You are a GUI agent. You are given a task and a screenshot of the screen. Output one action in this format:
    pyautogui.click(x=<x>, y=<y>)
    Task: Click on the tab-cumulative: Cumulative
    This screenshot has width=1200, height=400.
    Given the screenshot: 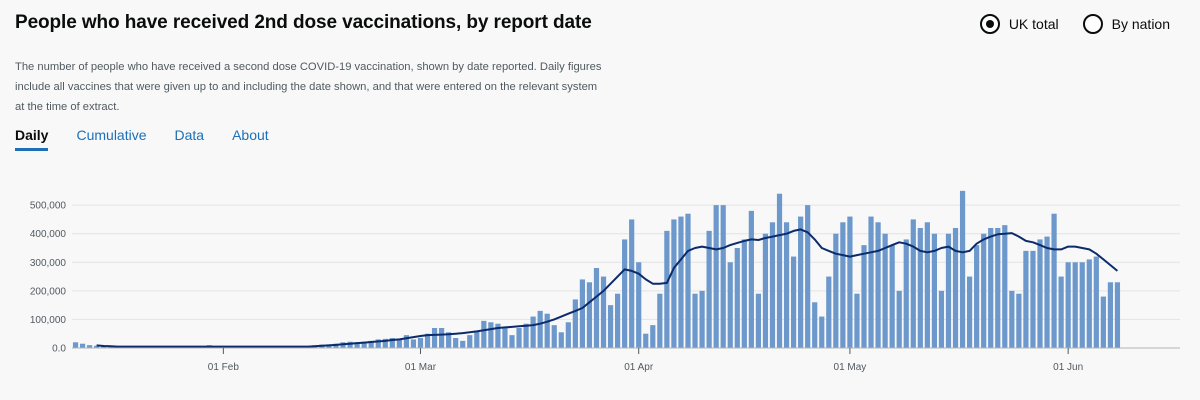 What is the action you would take?
    pyautogui.click(x=111, y=135)
    